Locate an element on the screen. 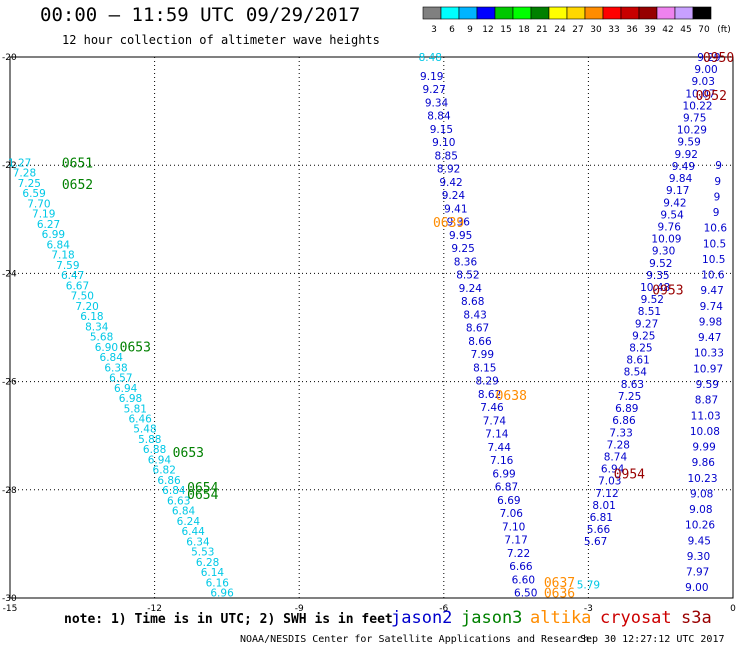  wave-height-value: 5.79 is located at coordinates (588, 585).